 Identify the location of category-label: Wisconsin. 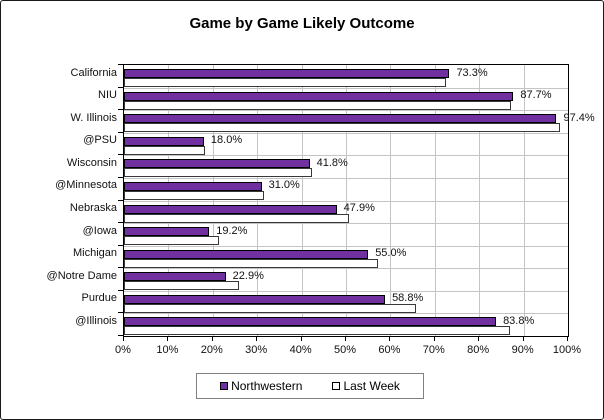
(91, 162).